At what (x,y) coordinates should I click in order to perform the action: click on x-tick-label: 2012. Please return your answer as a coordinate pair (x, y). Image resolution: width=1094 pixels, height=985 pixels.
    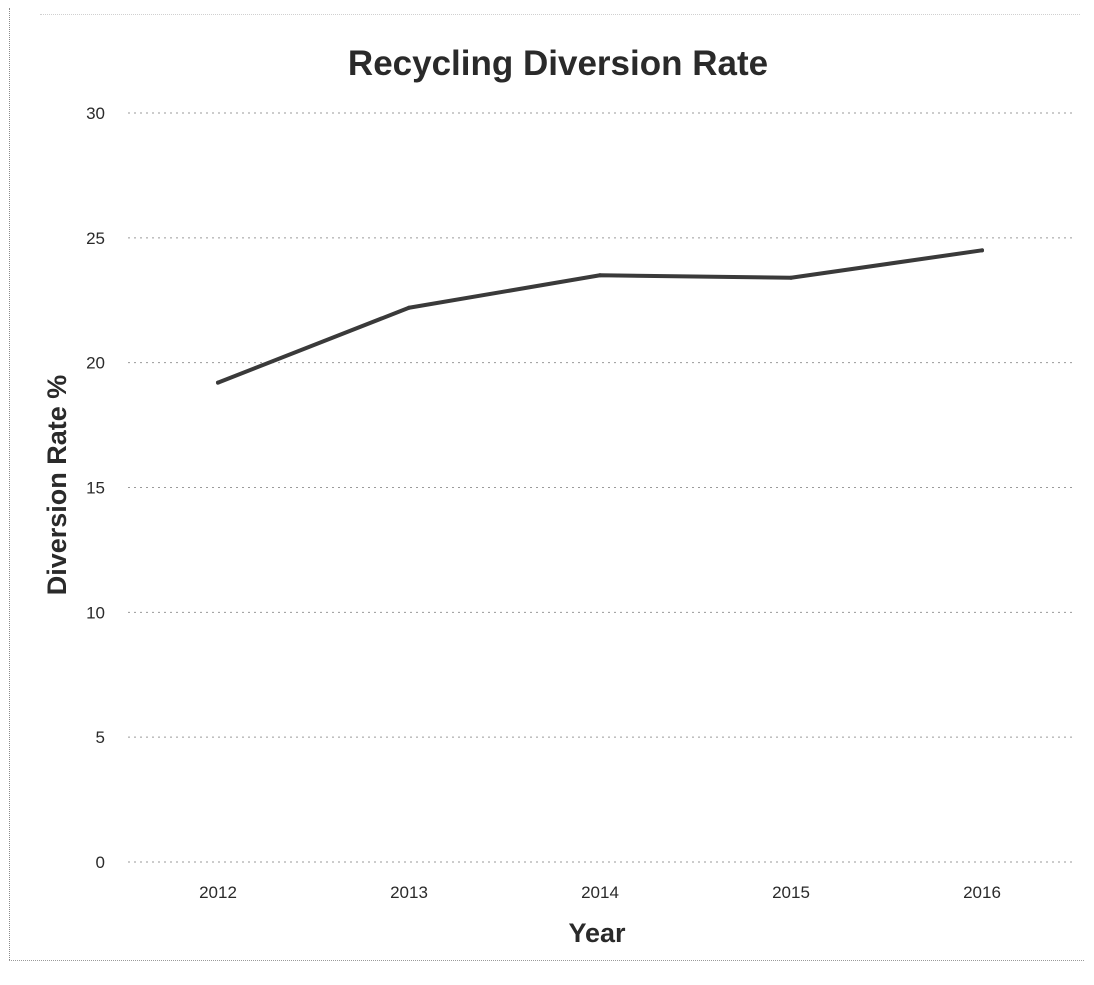
    Looking at the image, I should click on (218, 892).